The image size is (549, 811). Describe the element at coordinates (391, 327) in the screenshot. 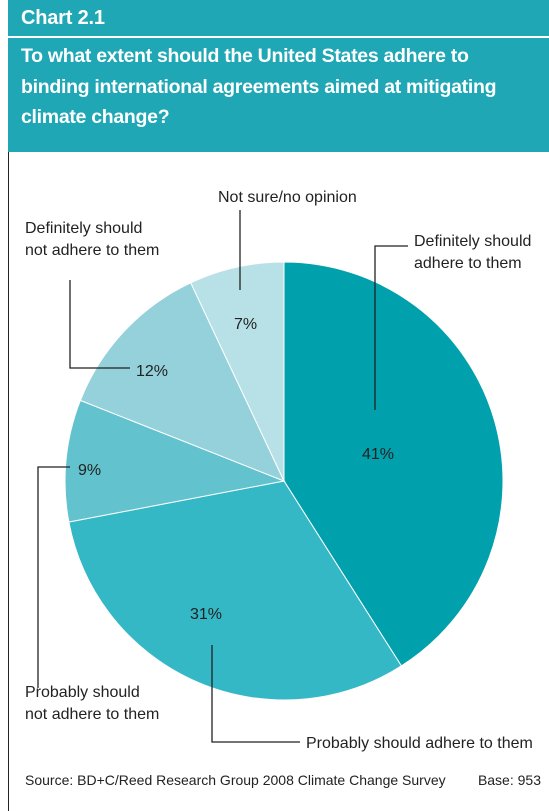

I see `leader-line-definitely-should` at that location.